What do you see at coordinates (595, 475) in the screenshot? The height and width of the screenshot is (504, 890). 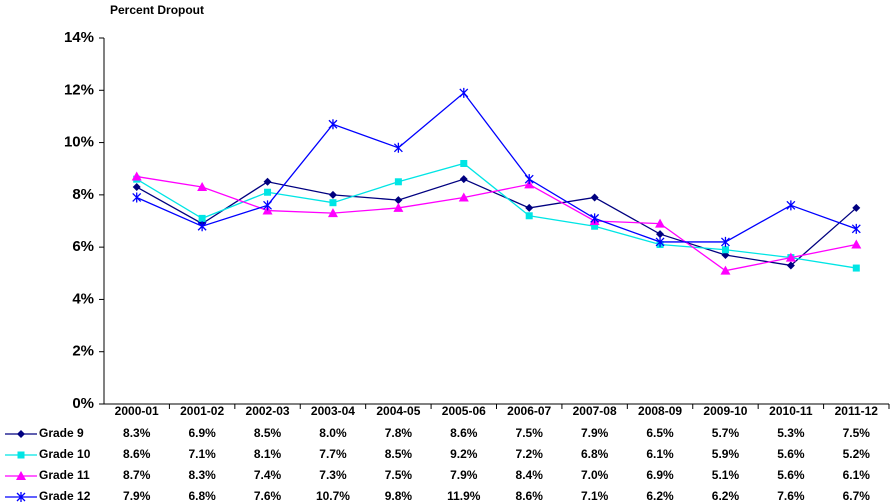 I see `table-value: 7.0%` at bounding box center [595, 475].